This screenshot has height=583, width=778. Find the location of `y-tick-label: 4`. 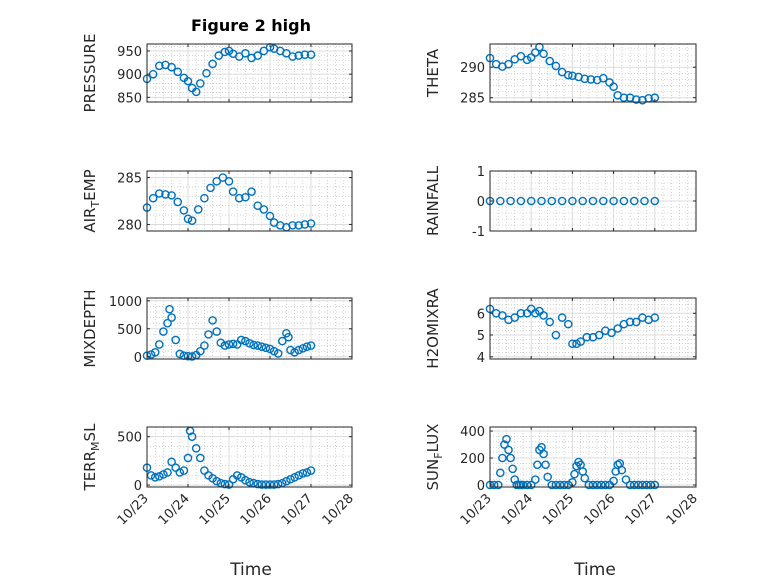

y-tick-label: 4 is located at coordinates (481, 358).